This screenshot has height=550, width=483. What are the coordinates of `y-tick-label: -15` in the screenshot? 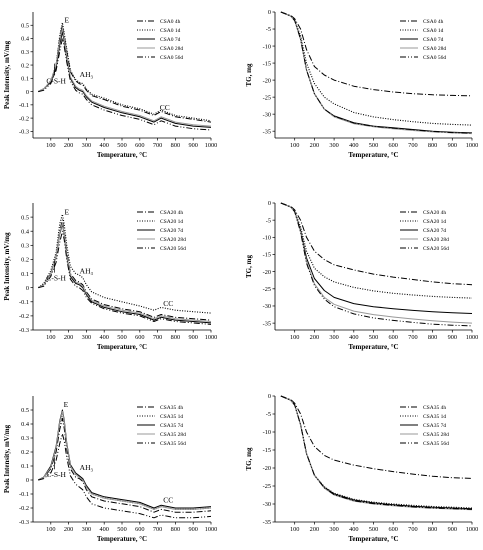 It's located at (267, 450).